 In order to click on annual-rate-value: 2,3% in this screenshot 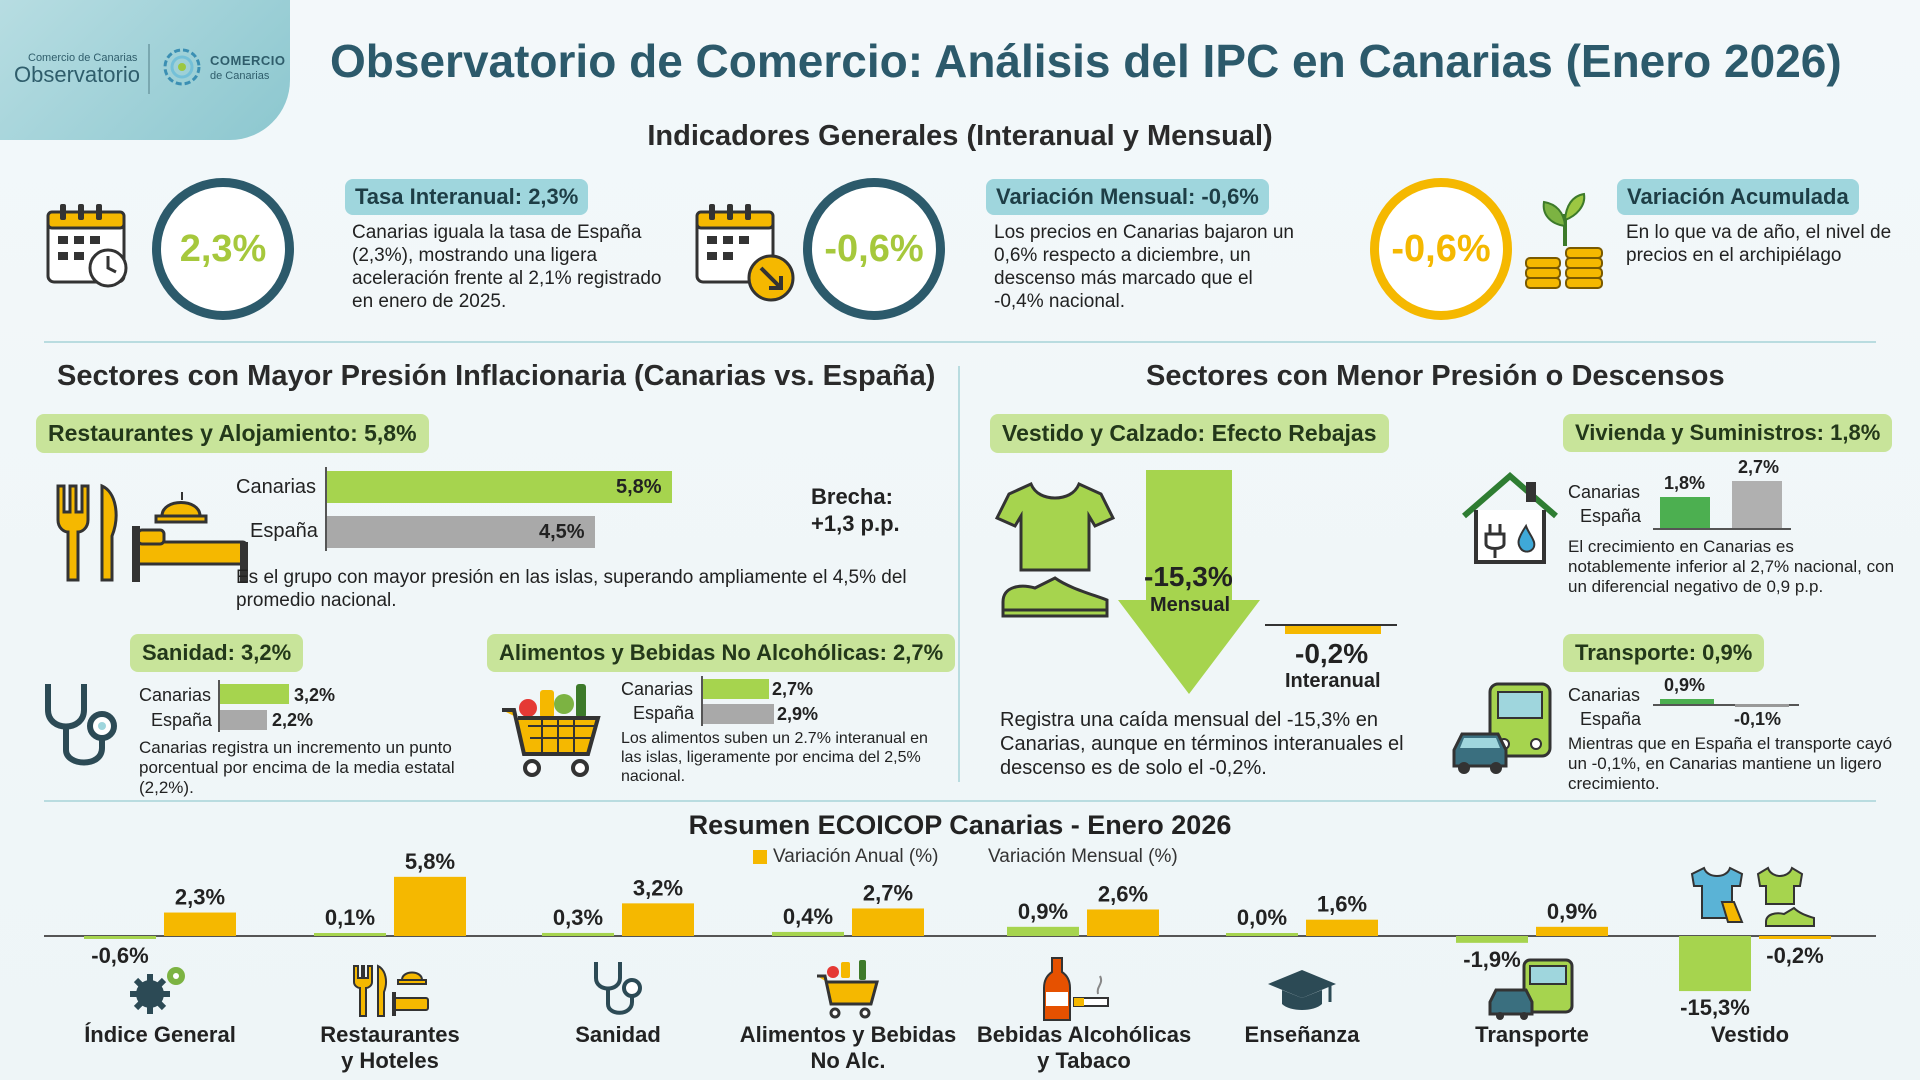, I will do `click(223, 248)`.